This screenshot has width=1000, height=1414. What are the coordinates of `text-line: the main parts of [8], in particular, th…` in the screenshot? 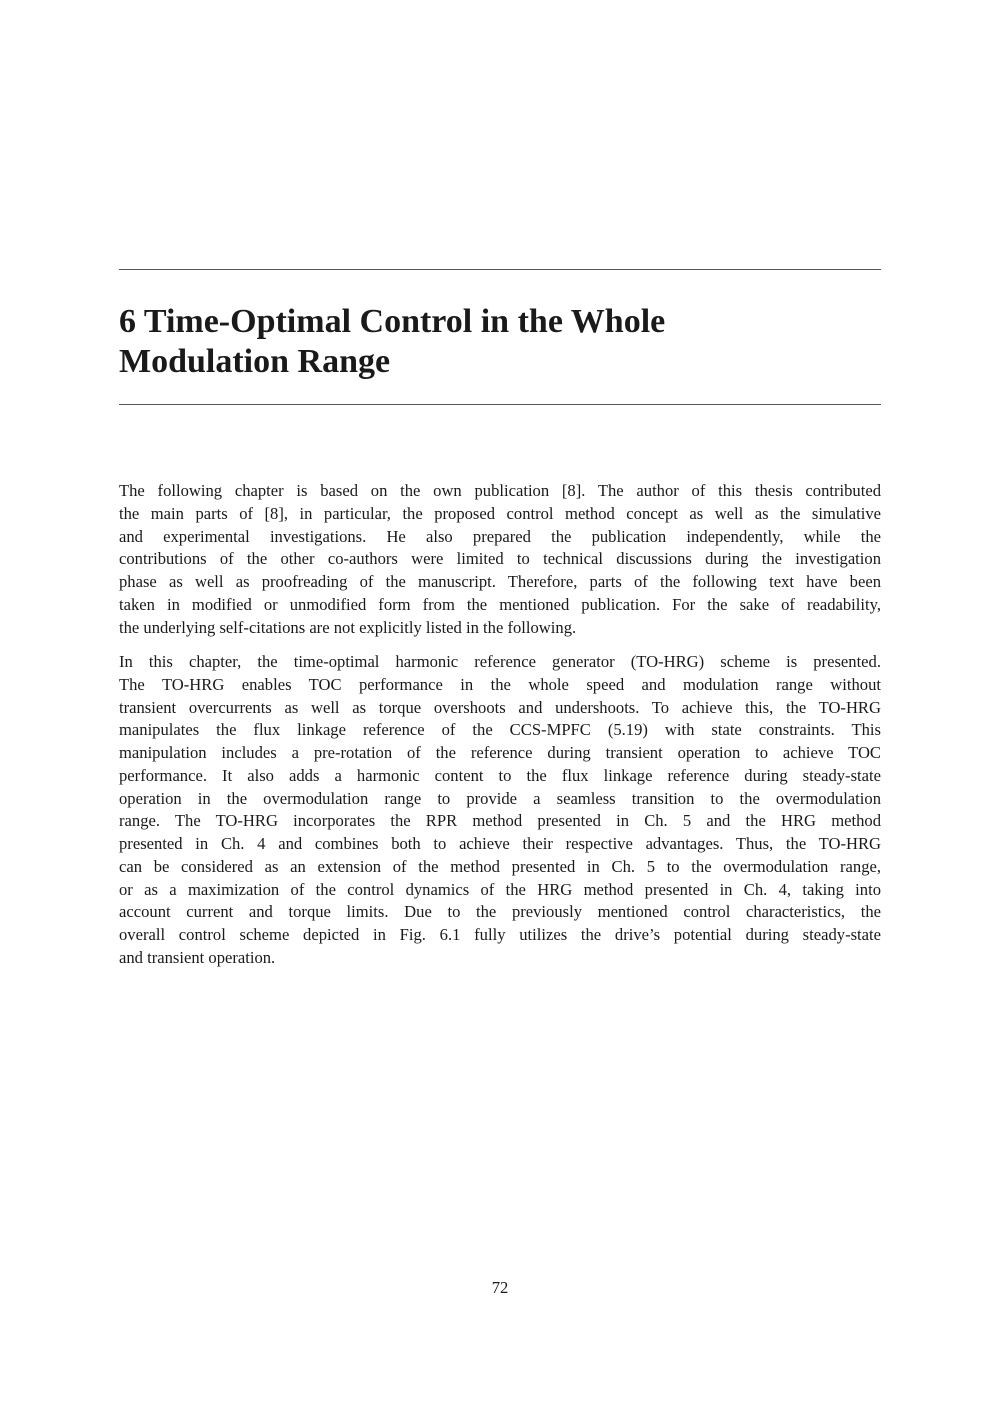 It's located at (500, 513).